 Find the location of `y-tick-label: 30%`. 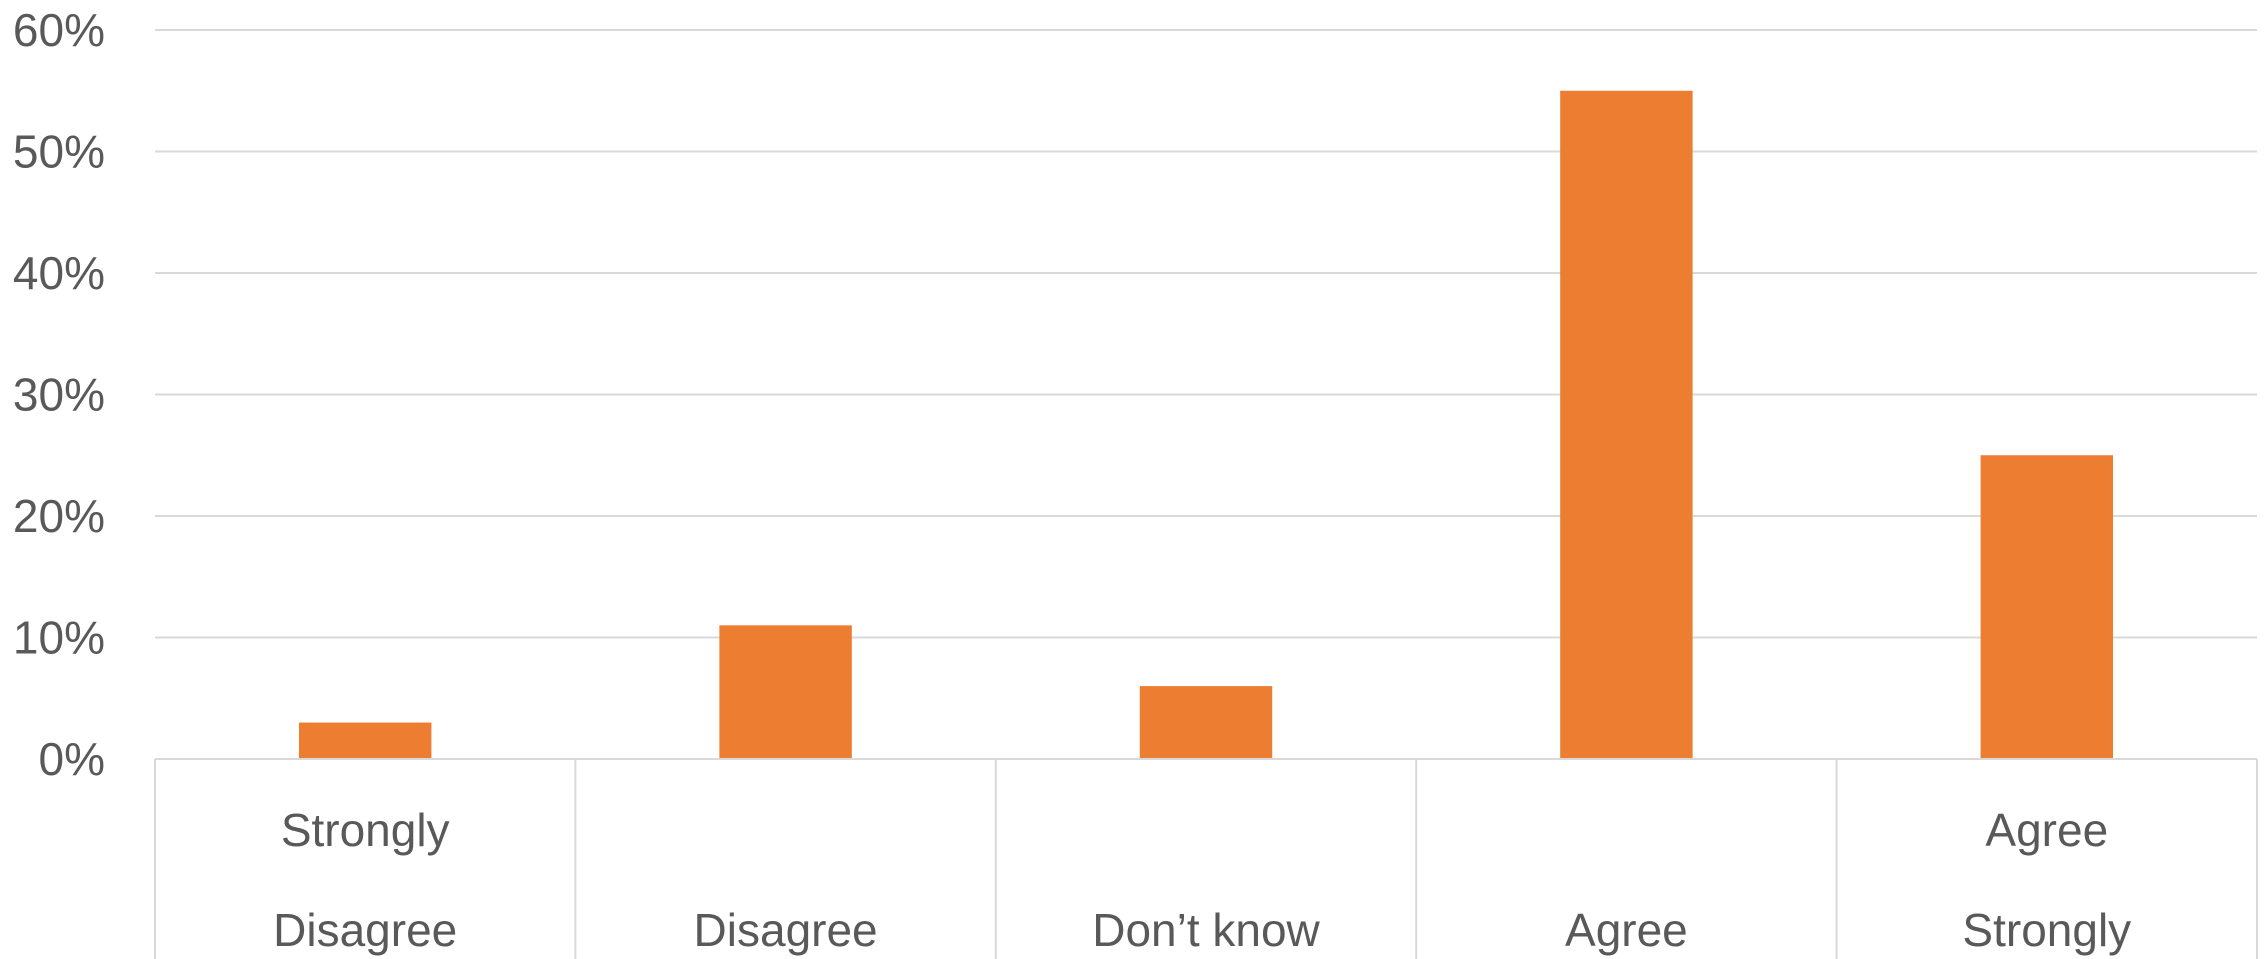

y-tick-label: 30% is located at coordinates (59, 395).